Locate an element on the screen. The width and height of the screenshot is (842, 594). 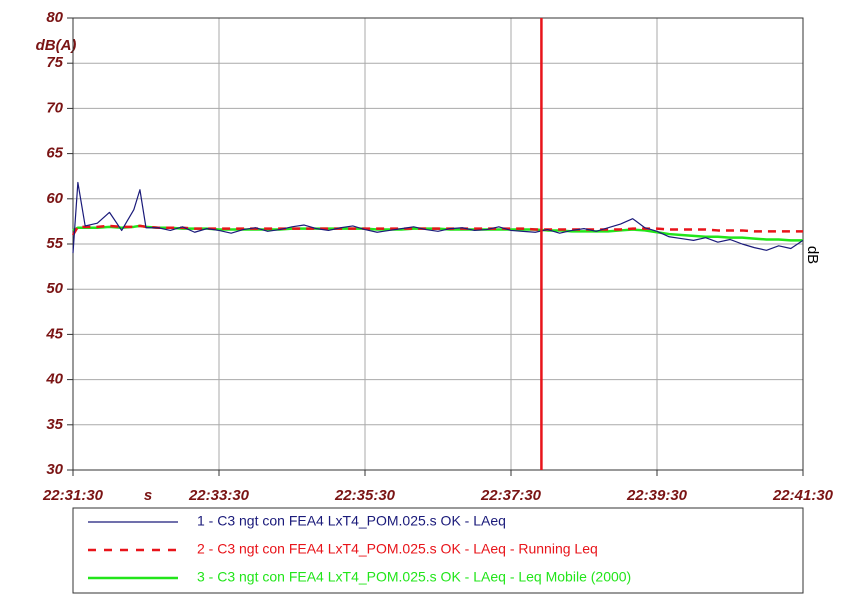
y2-unit: dB is located at coordinates (812, 255).